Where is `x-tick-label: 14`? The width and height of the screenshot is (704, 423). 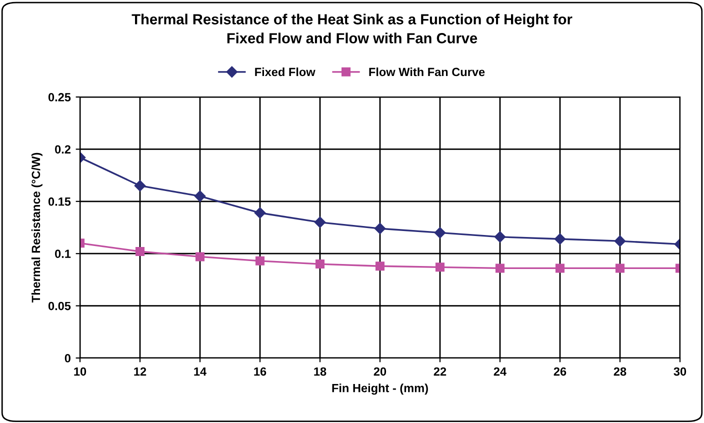 x-tick-label: 14 is located at coordinates (200, 371).